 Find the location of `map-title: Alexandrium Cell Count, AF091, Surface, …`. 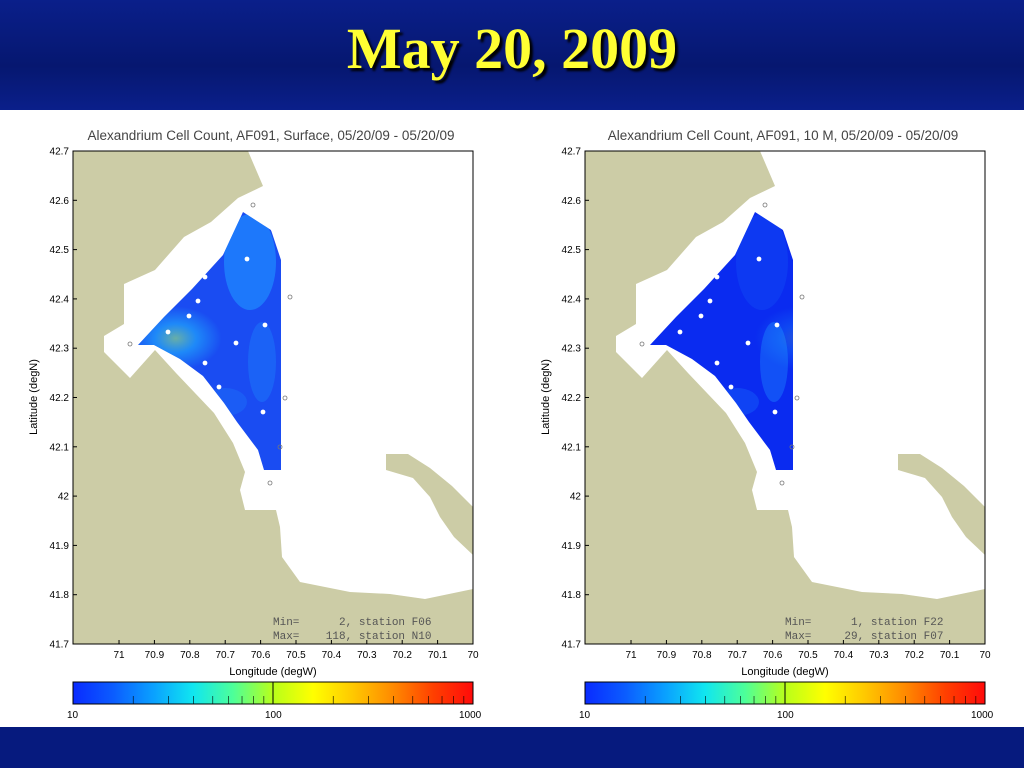

map-title: Alexandrium Cell Count, AF091, Surface, … is located at coordinates (271, 135).